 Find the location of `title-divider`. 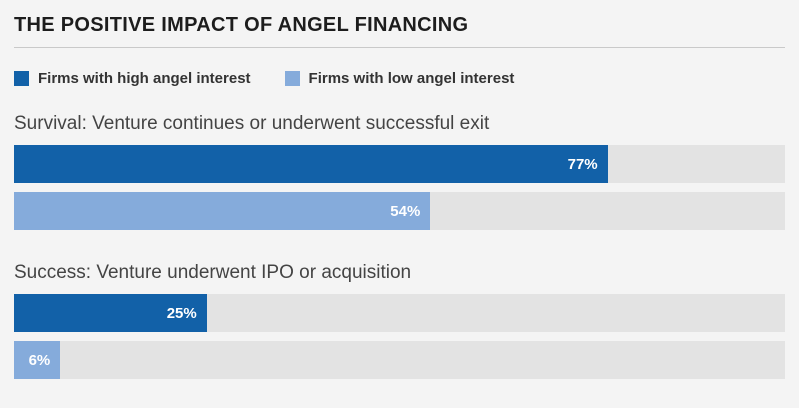

title-divider is located at coordinates (399, 47).